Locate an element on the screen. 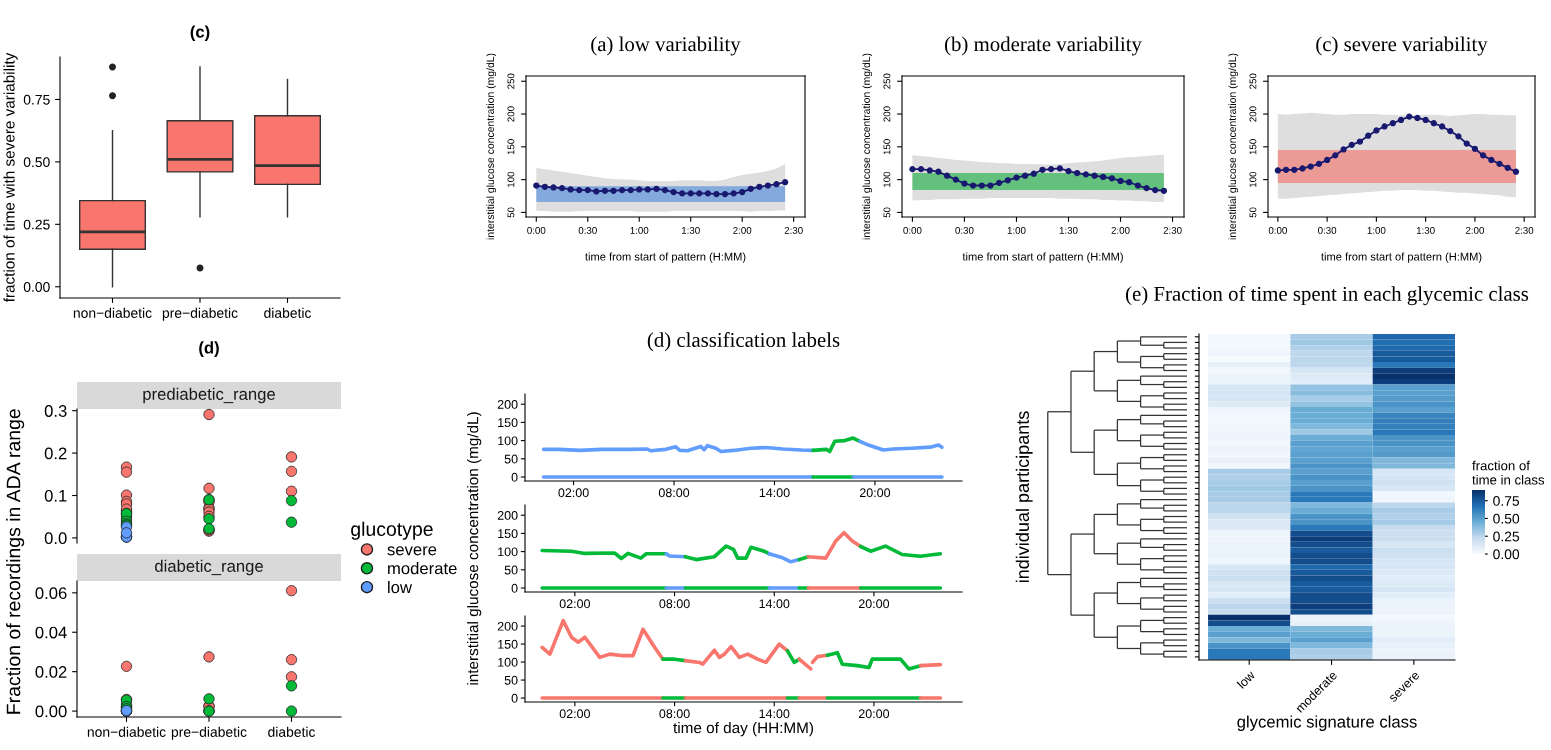  legend-label: severe is located at coordinates (412, 551).